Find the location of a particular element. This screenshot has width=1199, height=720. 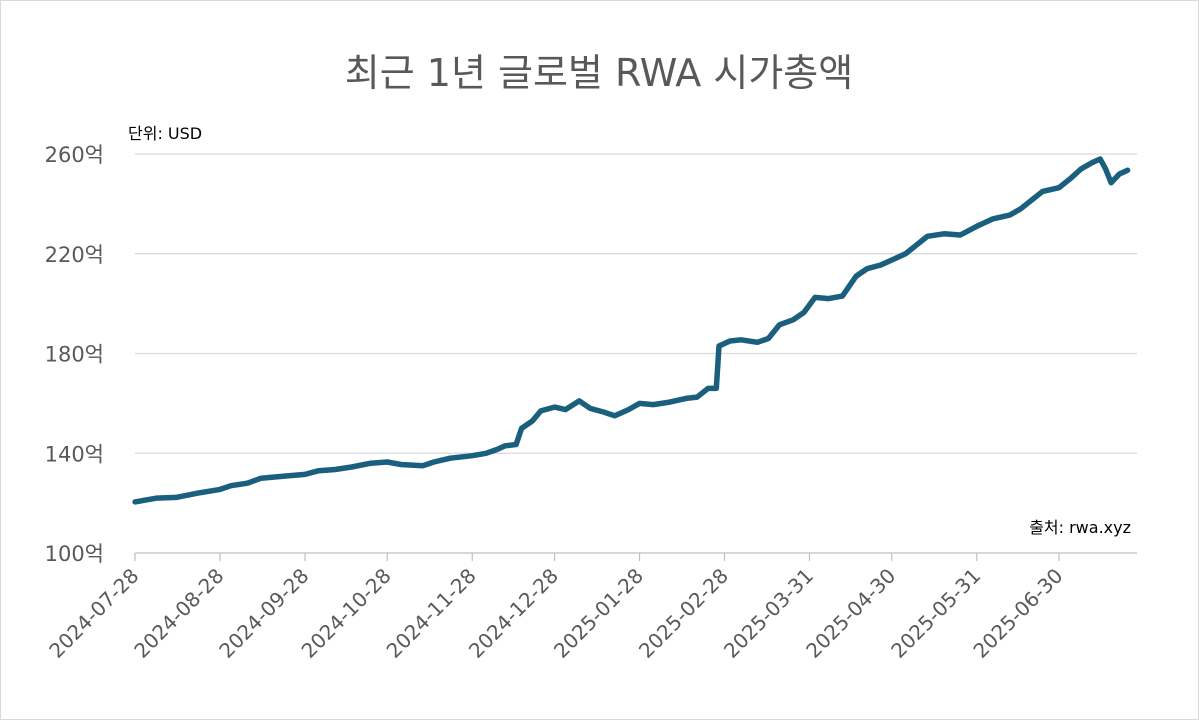

x-tick-label: 2025-04-30 is located at coordinates (850, 613).